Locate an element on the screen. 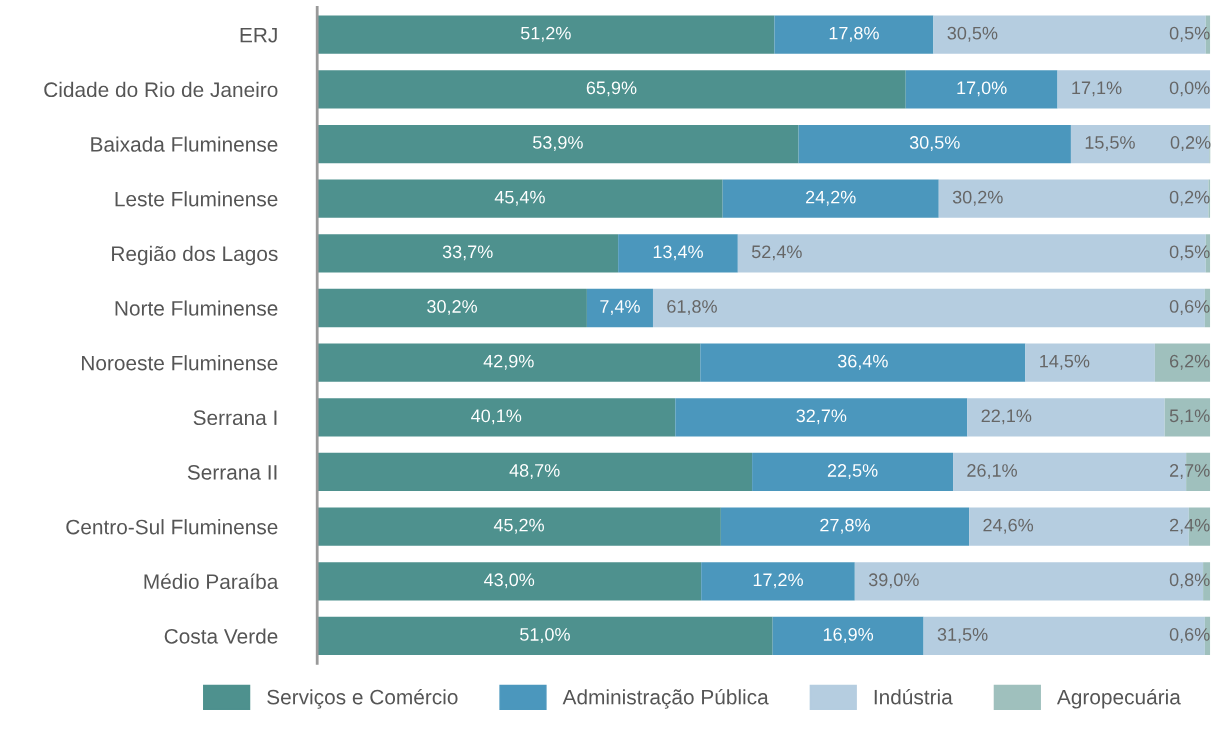  data-label: 5,1% is located at coordinates (1189, 417).